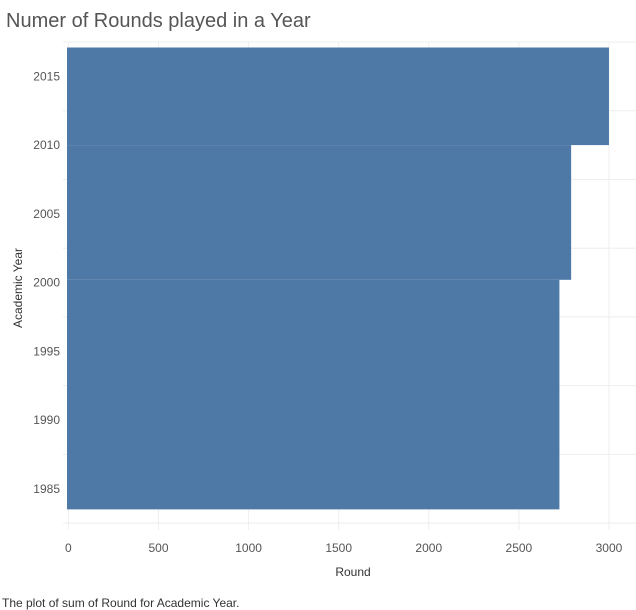 Image resolution: width=636 pixels, height=610 pixels. Describe the element at coordinates (18, 288) in the screenshot. I see `y-axis-label: Academic Year` at that location.